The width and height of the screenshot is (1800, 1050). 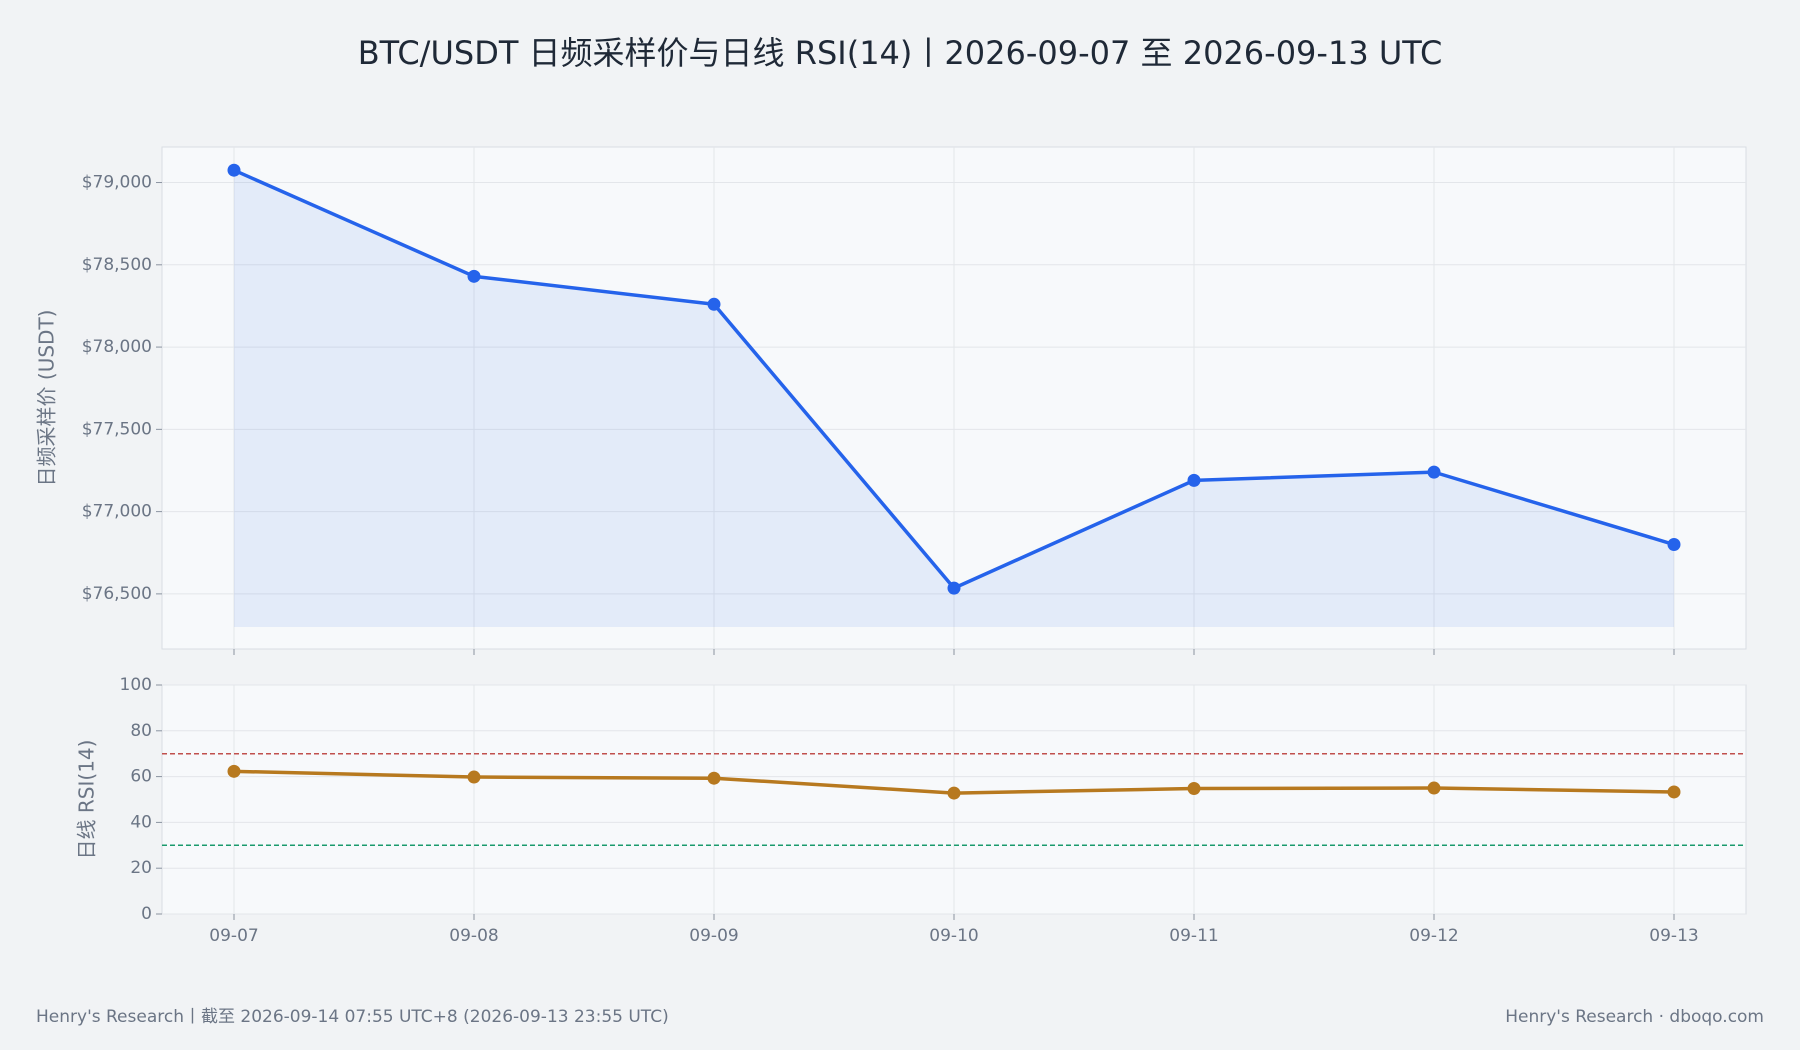 What do you see at coordinates (117, 265) in the screenshot?
I see `y-tick-label: $78,500` at bounding box center [117, 265].